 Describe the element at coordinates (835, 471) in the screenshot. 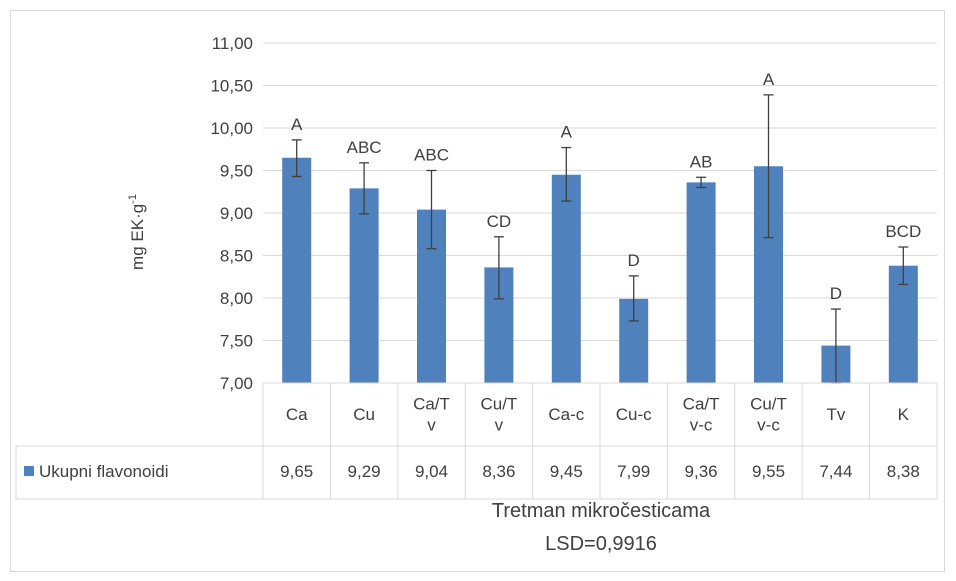

I see `value-cell: 7,44` at that location.